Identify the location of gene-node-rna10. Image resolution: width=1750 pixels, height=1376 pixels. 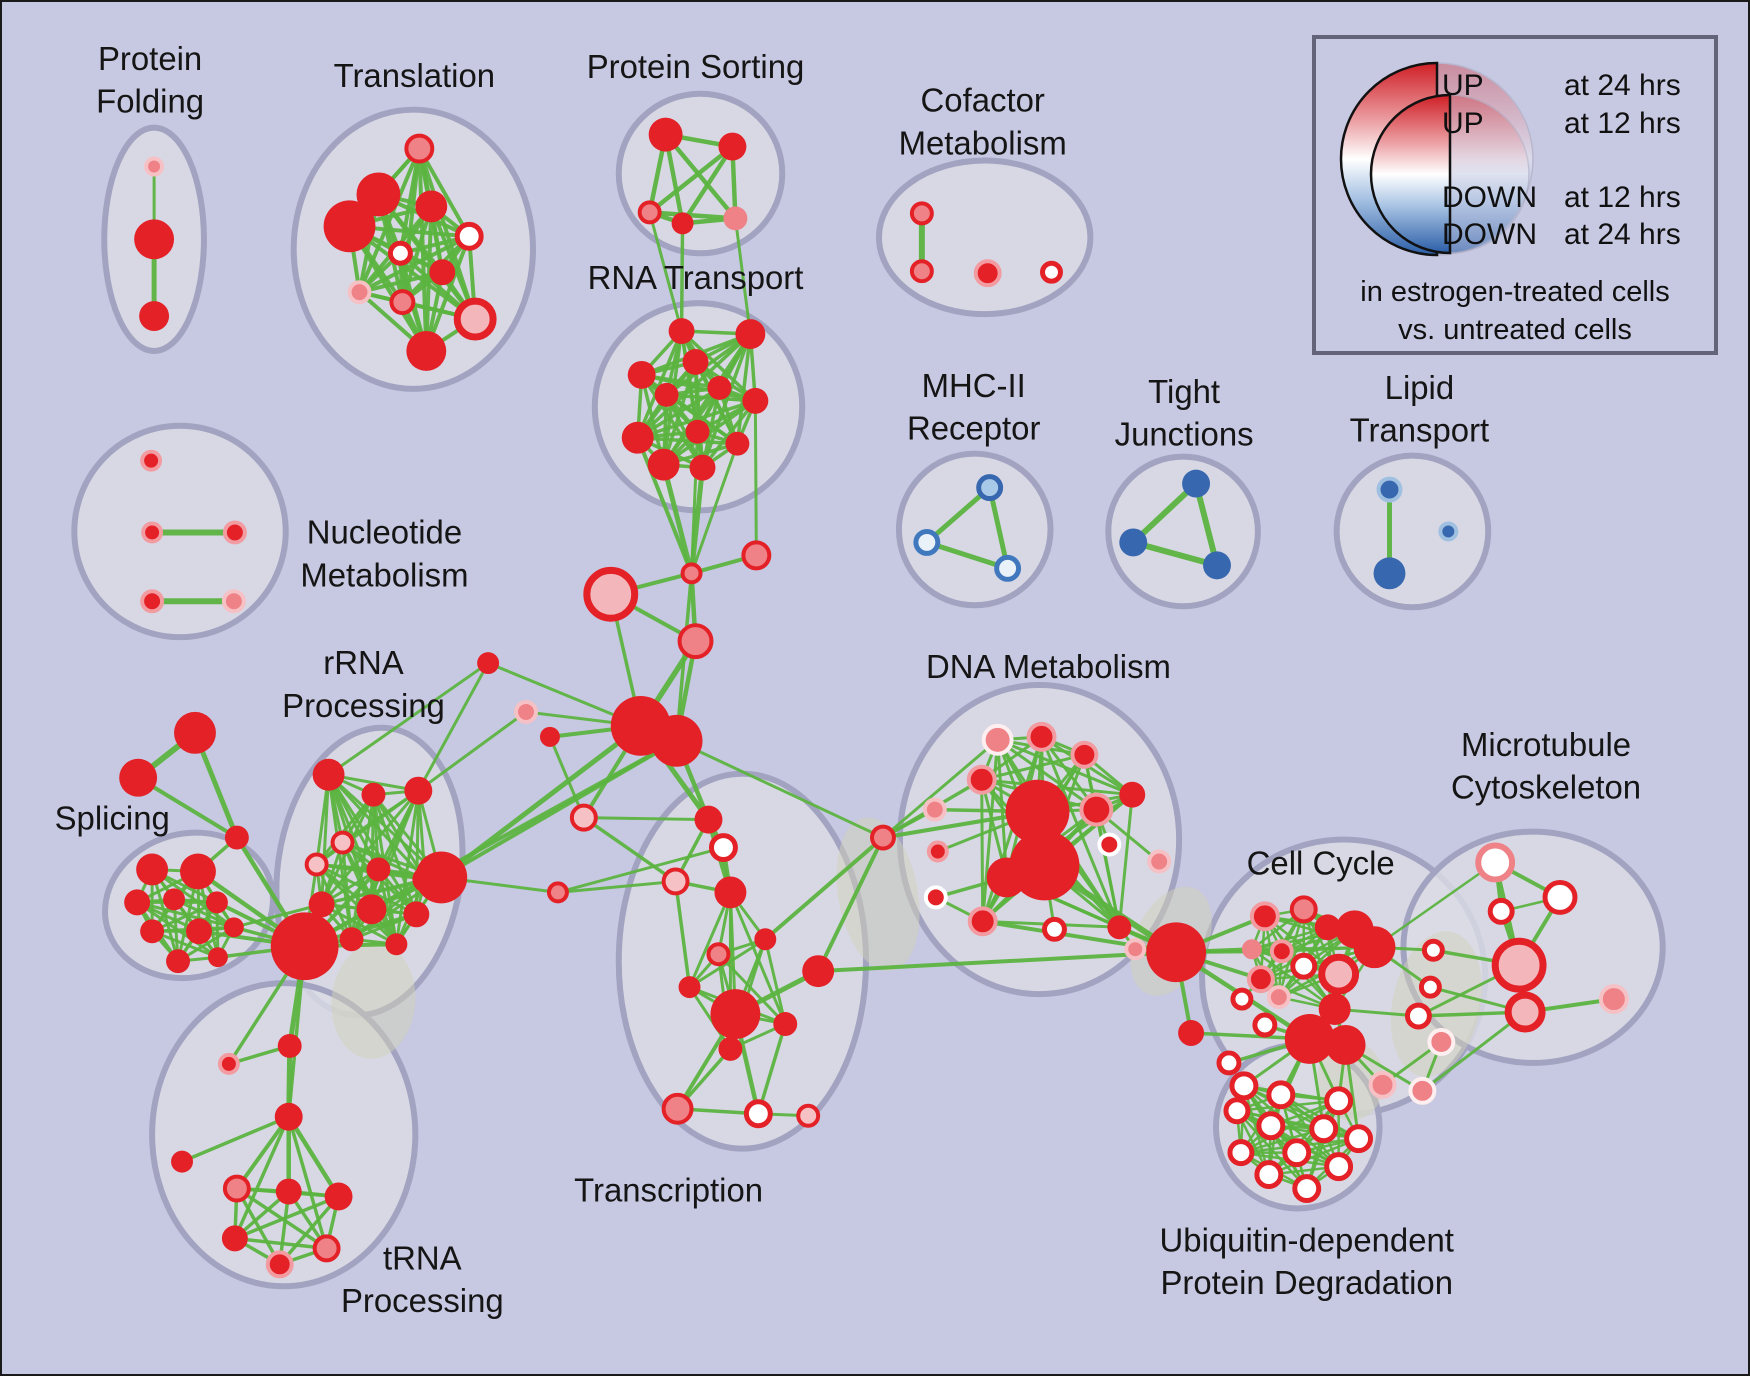
(737, 443).